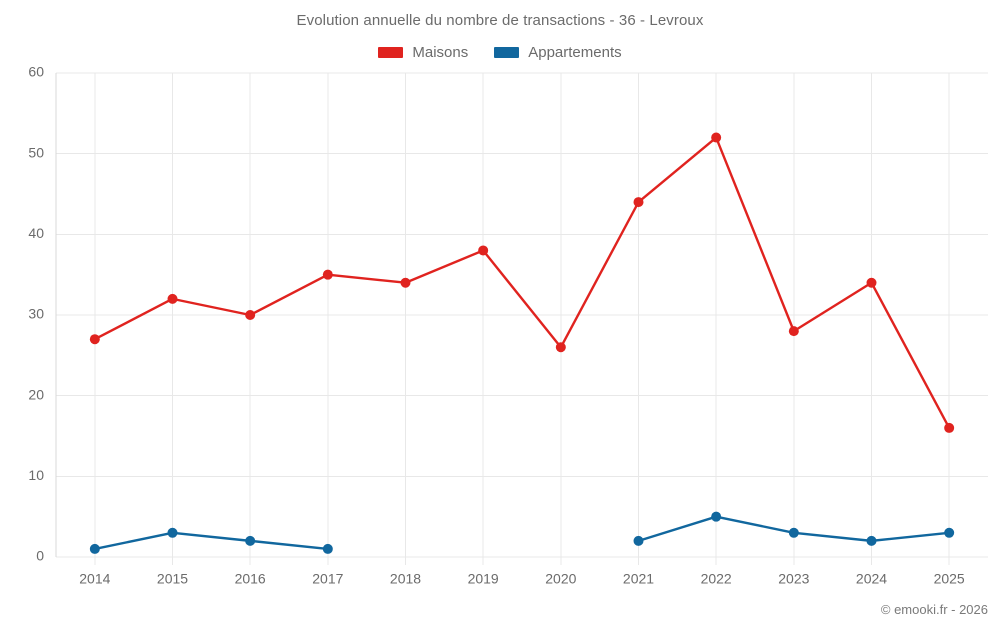 The width and height of the screenshot is (1000, 625). I want to click on legend-label-maisons: Maisons, so click(440, 52).